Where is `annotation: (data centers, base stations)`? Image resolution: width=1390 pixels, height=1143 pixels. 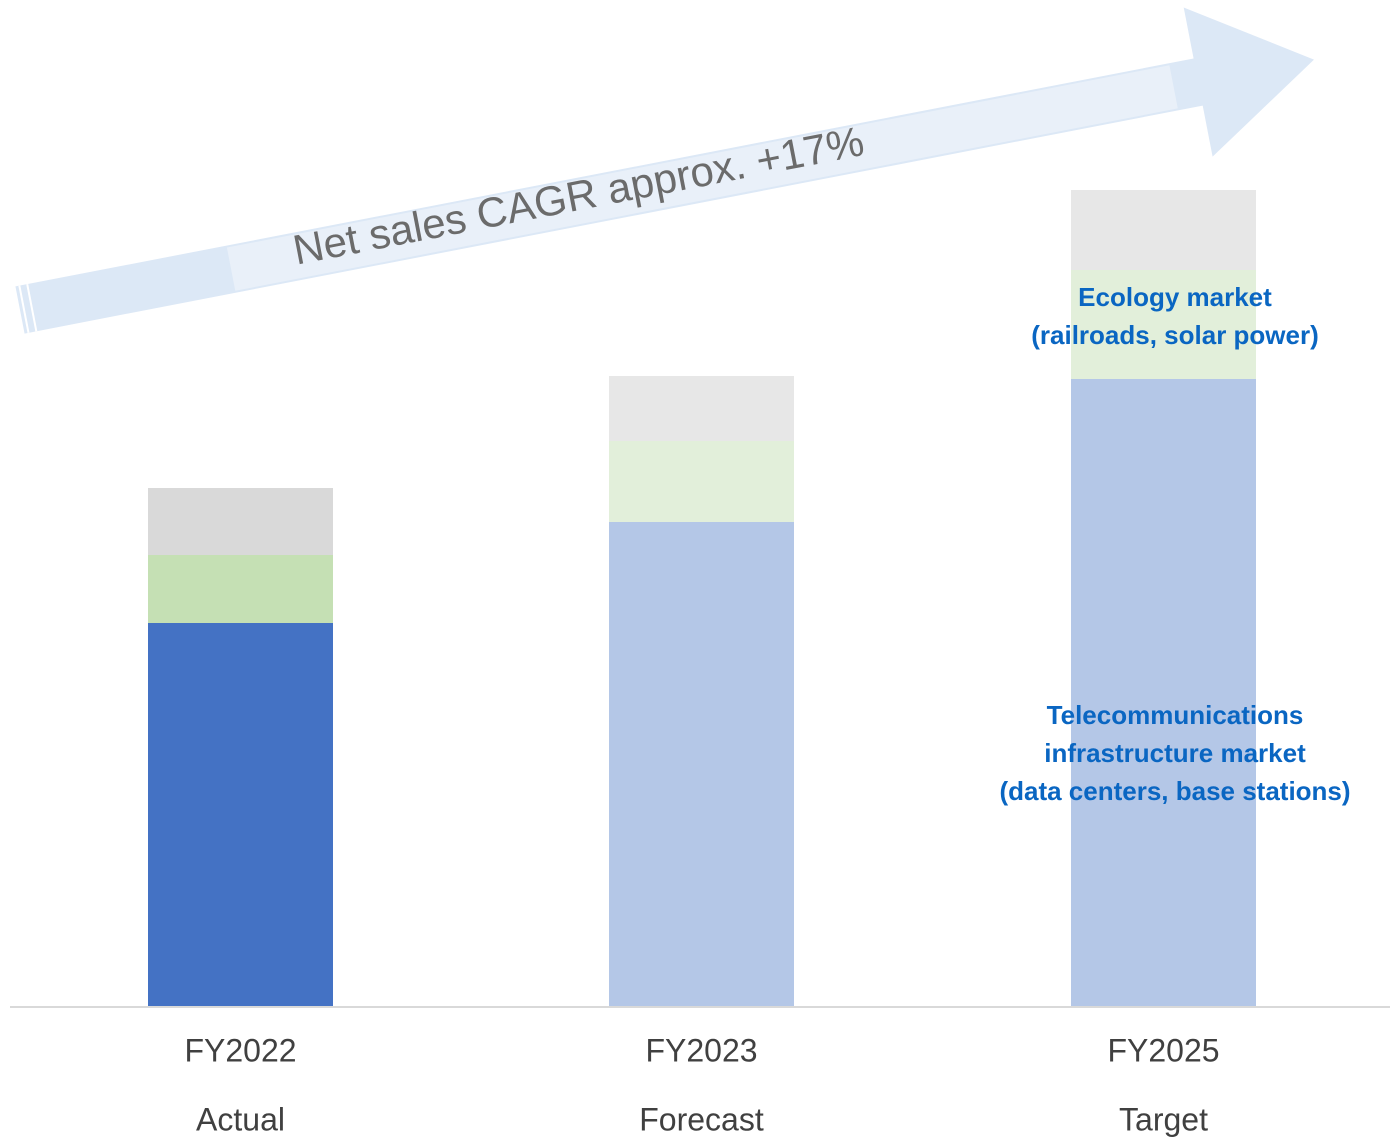 annotation: (data centers, base stations) is located at coordinates (1174, 791).